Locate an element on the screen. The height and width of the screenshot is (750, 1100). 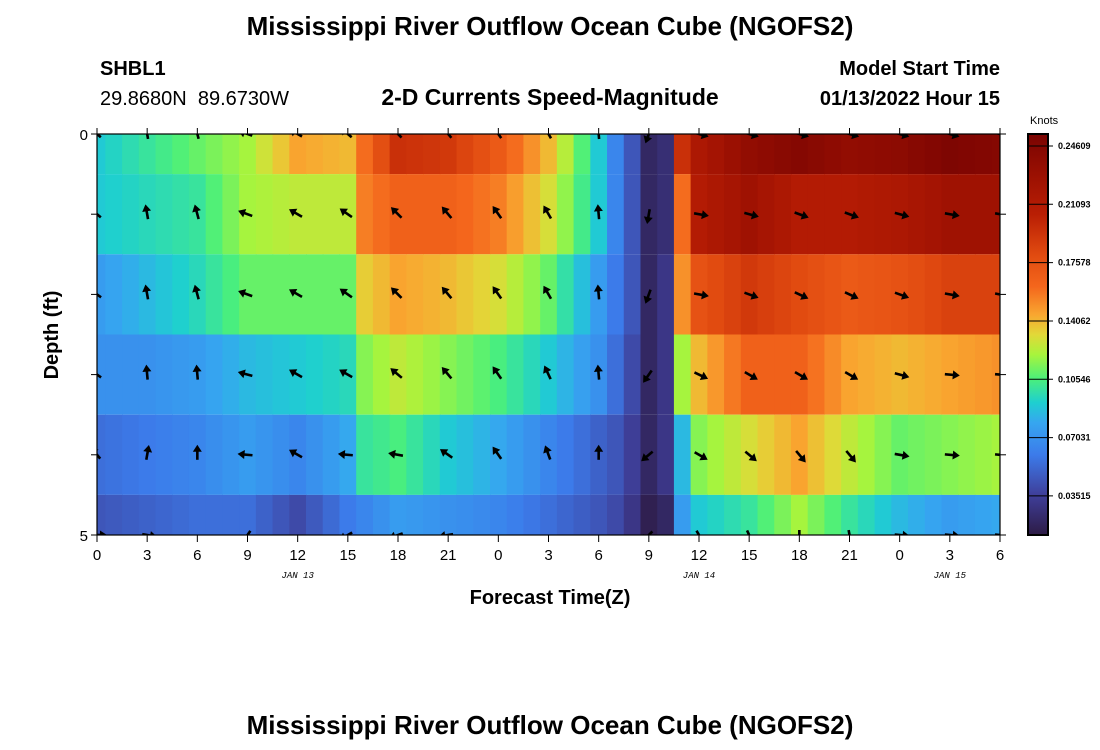
model-start-label: Model Start Time is located at coordinates (919, 69).